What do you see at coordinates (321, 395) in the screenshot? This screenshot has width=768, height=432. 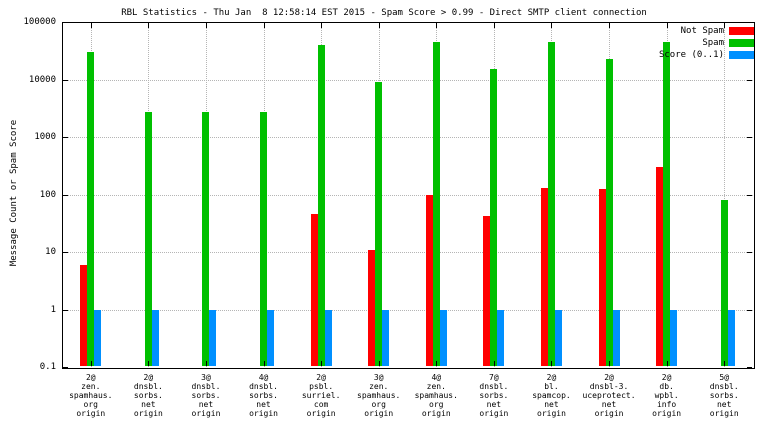 I see `x-category-label: 2@ psbl. surriel. com origin` at bounding box center [321, 395].